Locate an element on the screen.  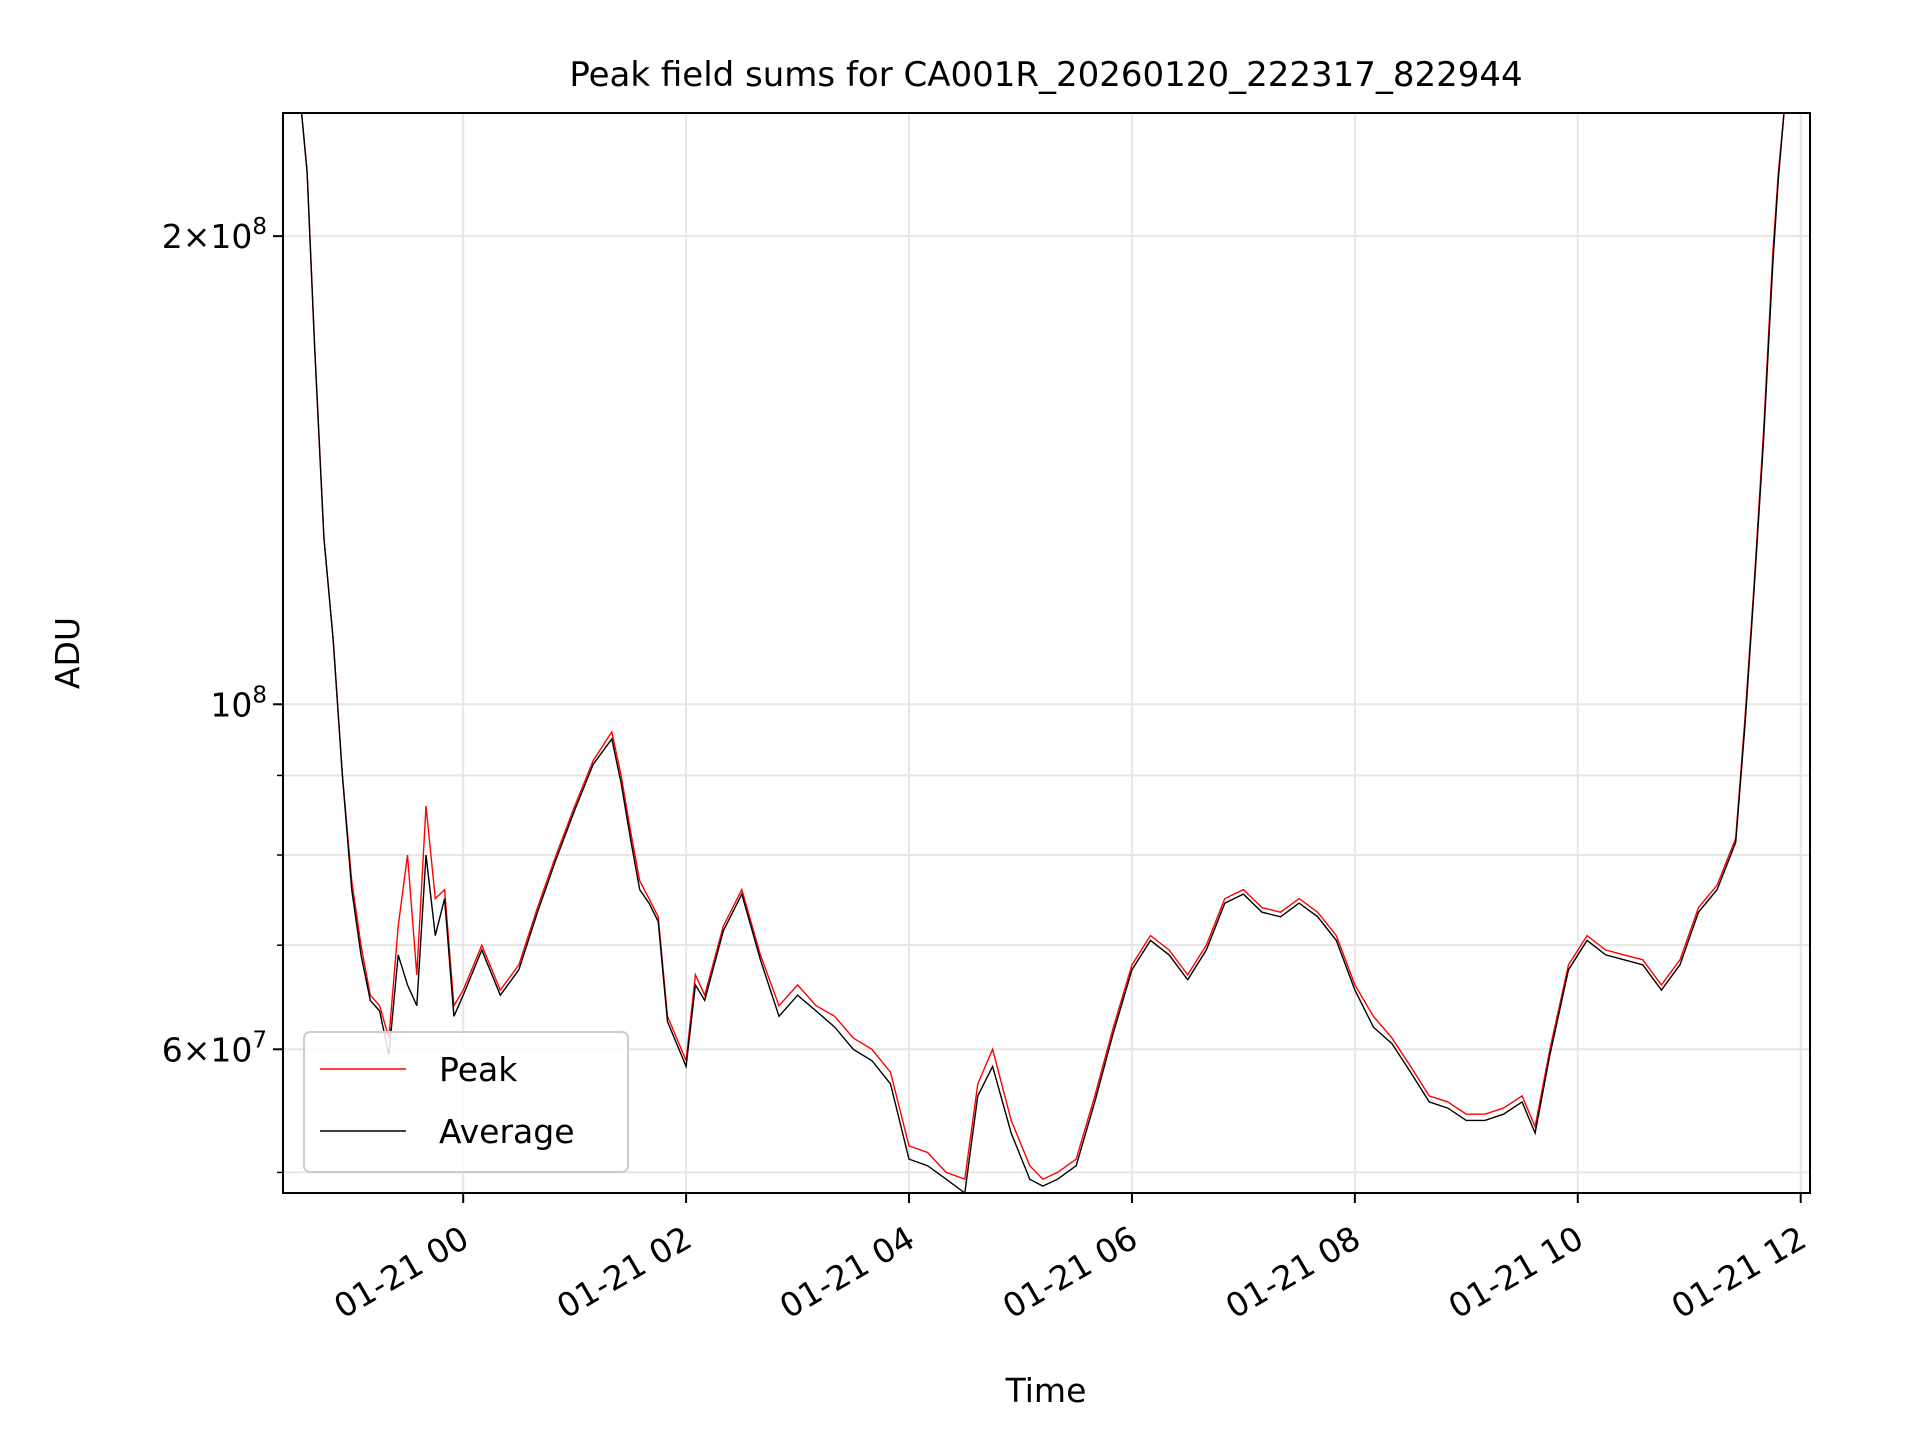
x-axis-label: Time is located at coordinates (1046, 1390).